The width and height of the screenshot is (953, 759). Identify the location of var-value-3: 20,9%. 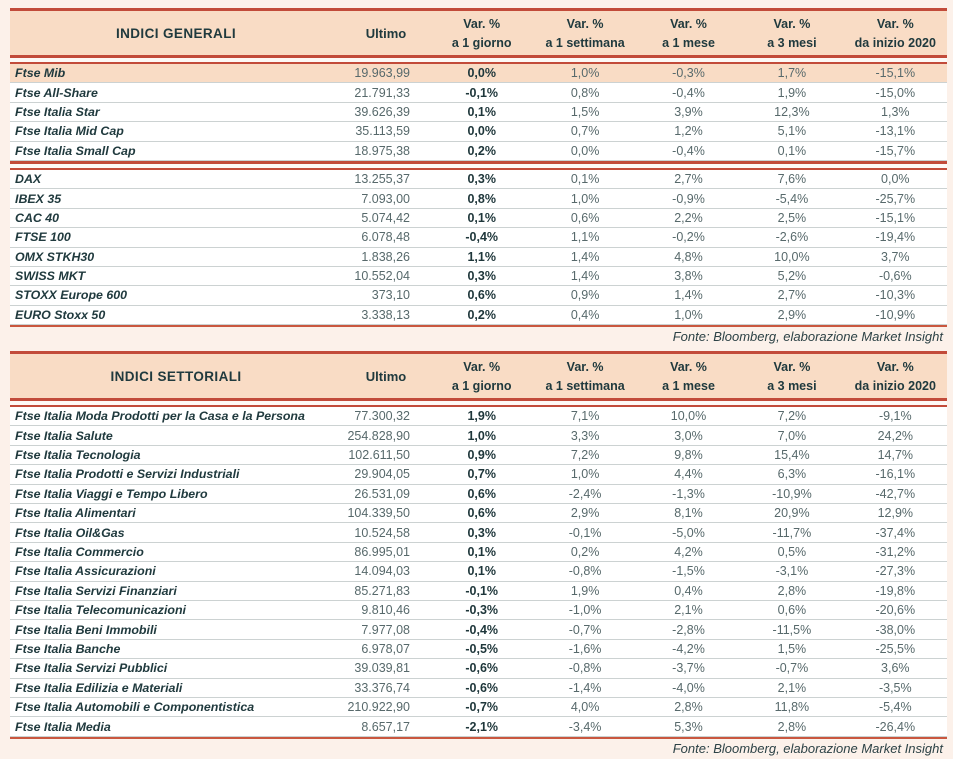
(792, 513).